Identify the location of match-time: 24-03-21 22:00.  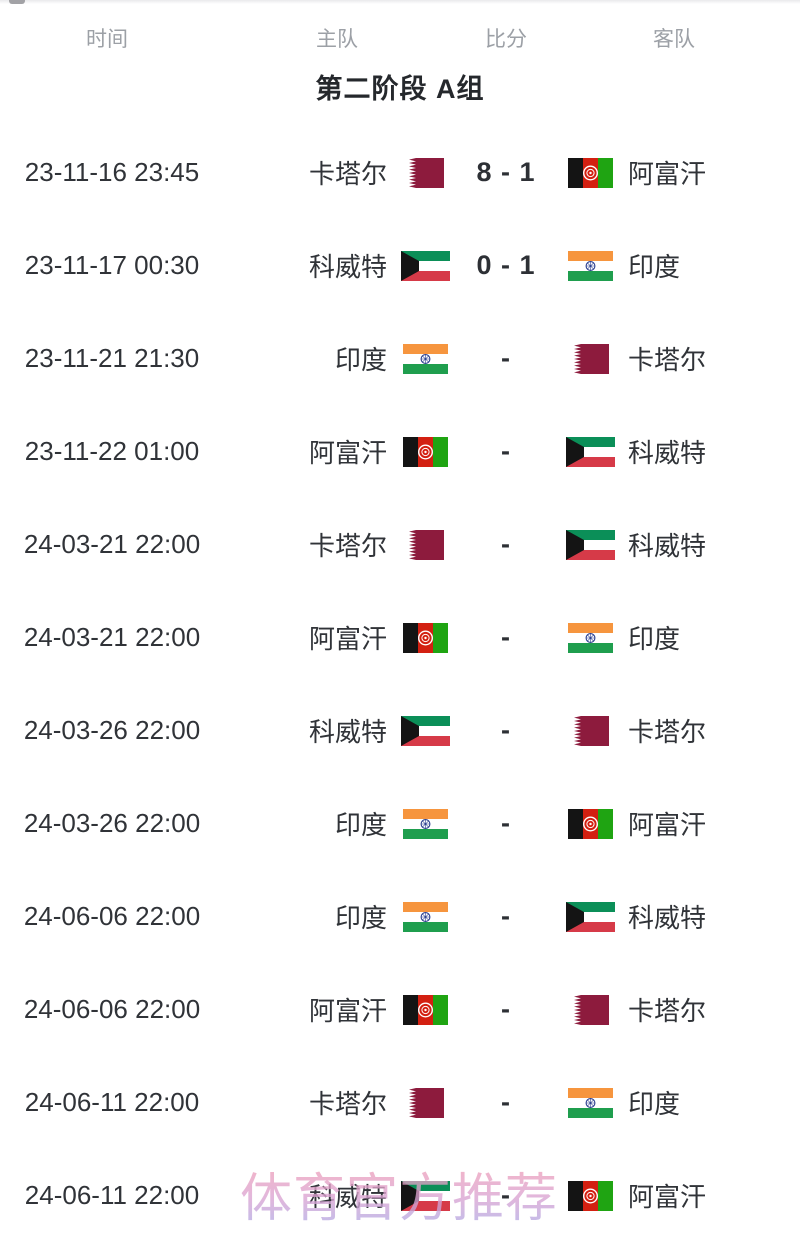
(112, 544).